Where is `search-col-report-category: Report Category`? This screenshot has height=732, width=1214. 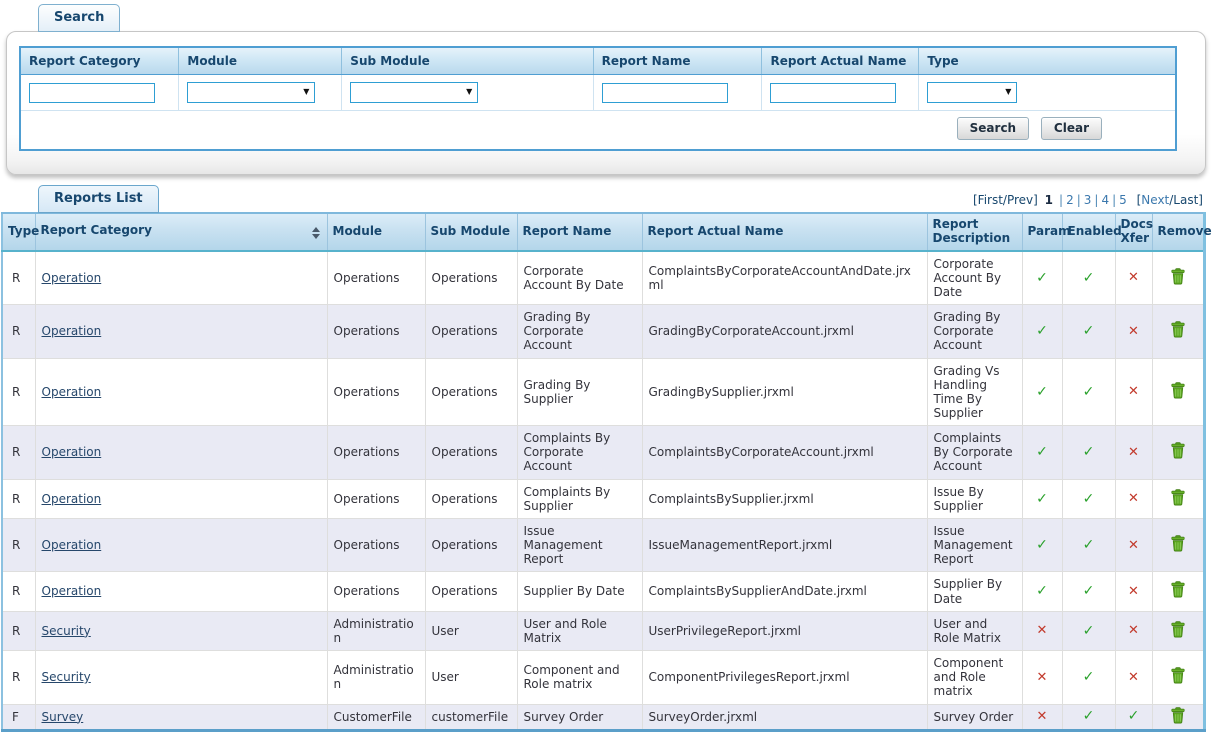 search-col-report-category: Report Category is located at coordinates (99, 60).